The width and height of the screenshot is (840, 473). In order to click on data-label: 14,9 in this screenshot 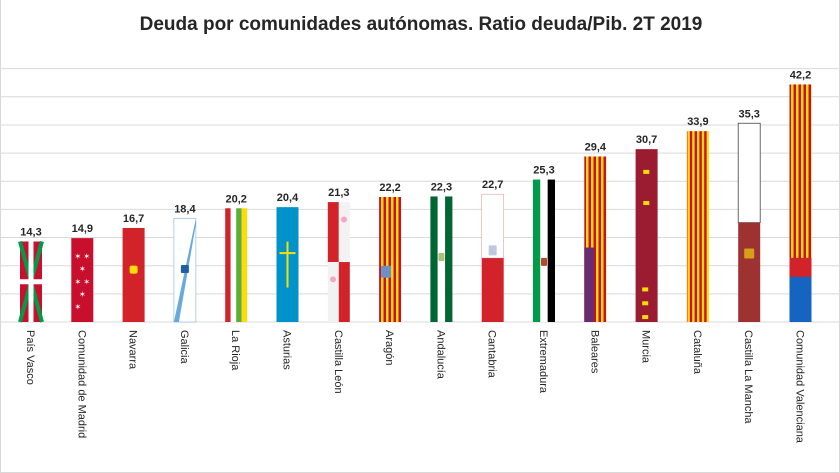, I will do `click(82, 229)`.